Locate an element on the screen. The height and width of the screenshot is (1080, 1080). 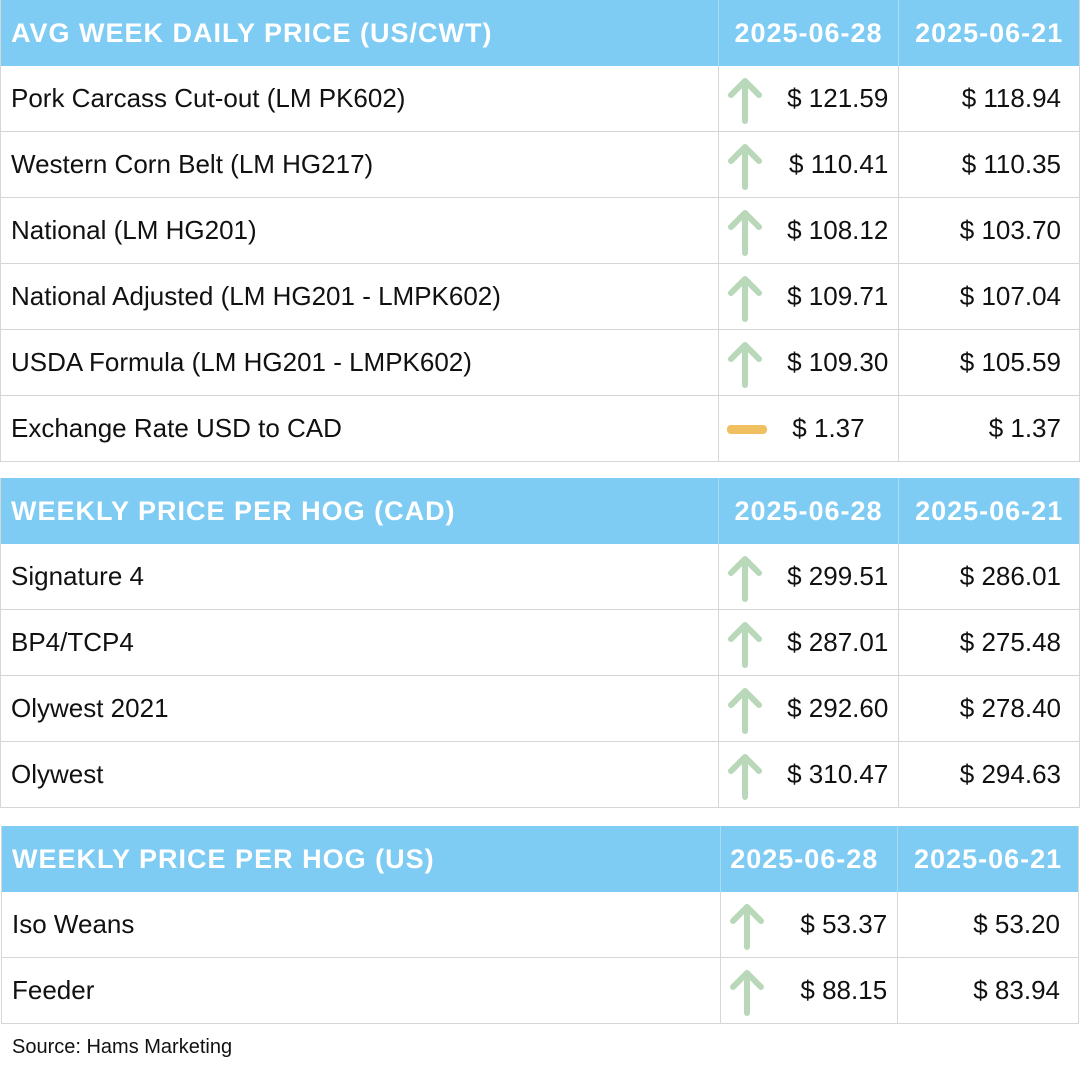
row-label: National (LM HG201) is located at coordinates (360, 230).